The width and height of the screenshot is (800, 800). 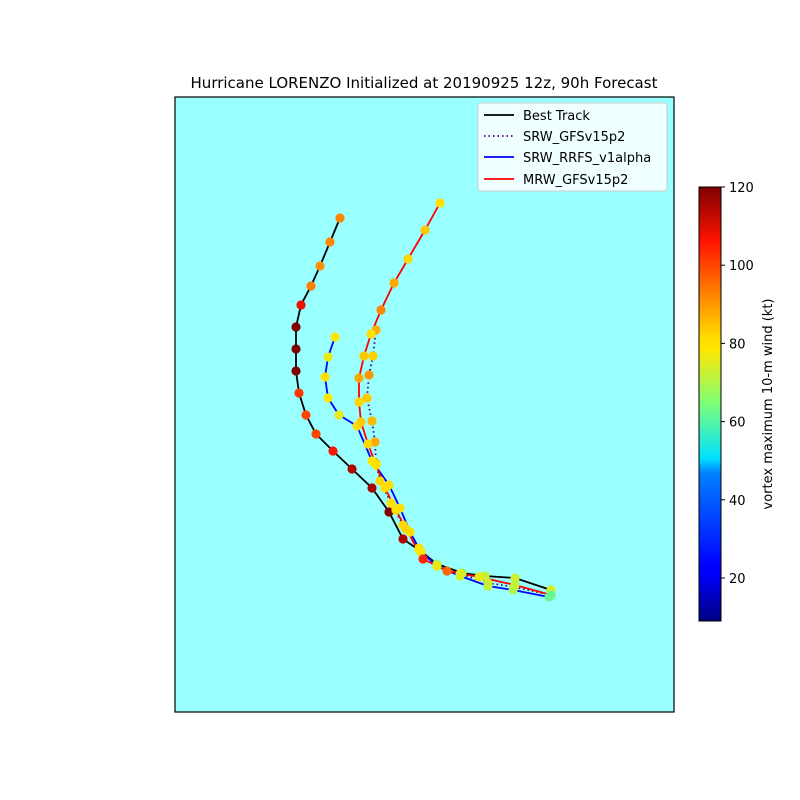 I want to click on colorbar-label: vortex maximum 10-m wind (kt), so click(x=768, y=404).